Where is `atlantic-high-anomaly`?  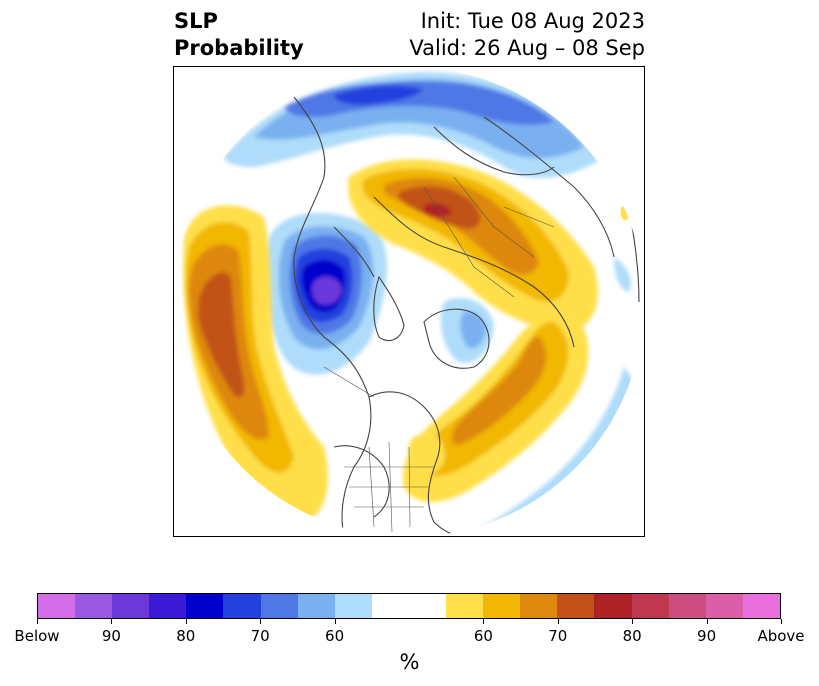 atlantic-high-anomaly is located at coordinates (496, 406).